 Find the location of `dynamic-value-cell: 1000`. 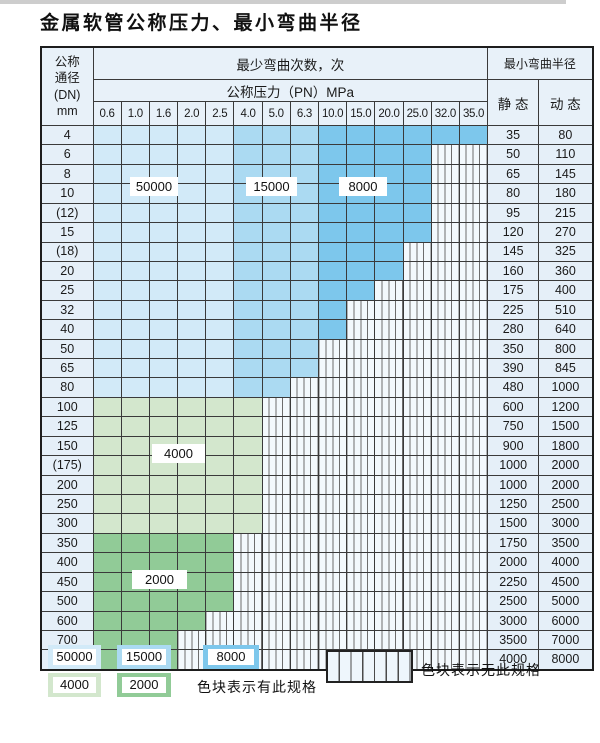

dynamic-value-cell: 1000 is located at coordinates (566, 387).